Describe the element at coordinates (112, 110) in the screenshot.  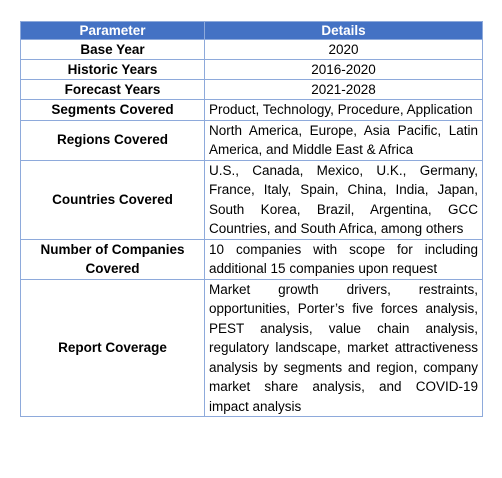
I see `row-parameter: Segments Covered` at that location.